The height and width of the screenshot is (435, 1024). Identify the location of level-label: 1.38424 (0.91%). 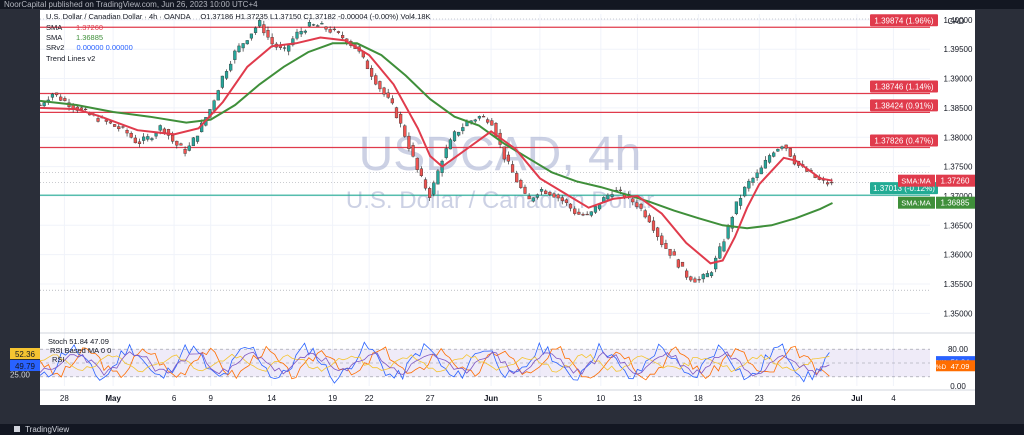
(903, 105).